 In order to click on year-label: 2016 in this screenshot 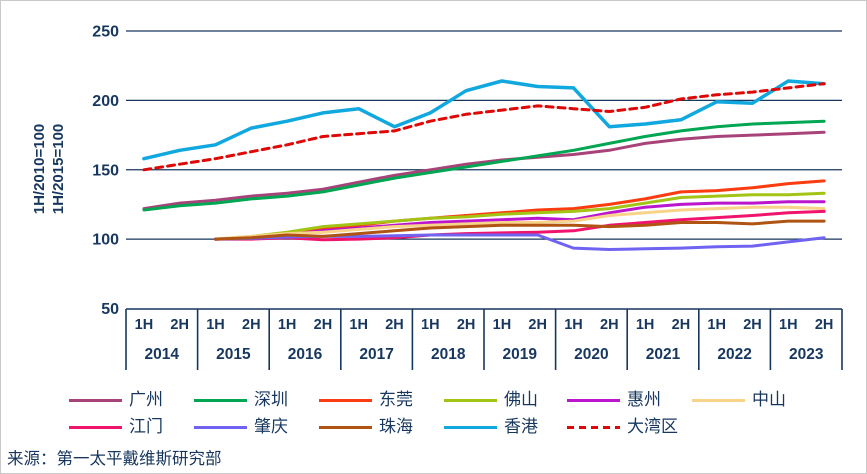, I will do `click(305, 354)`.